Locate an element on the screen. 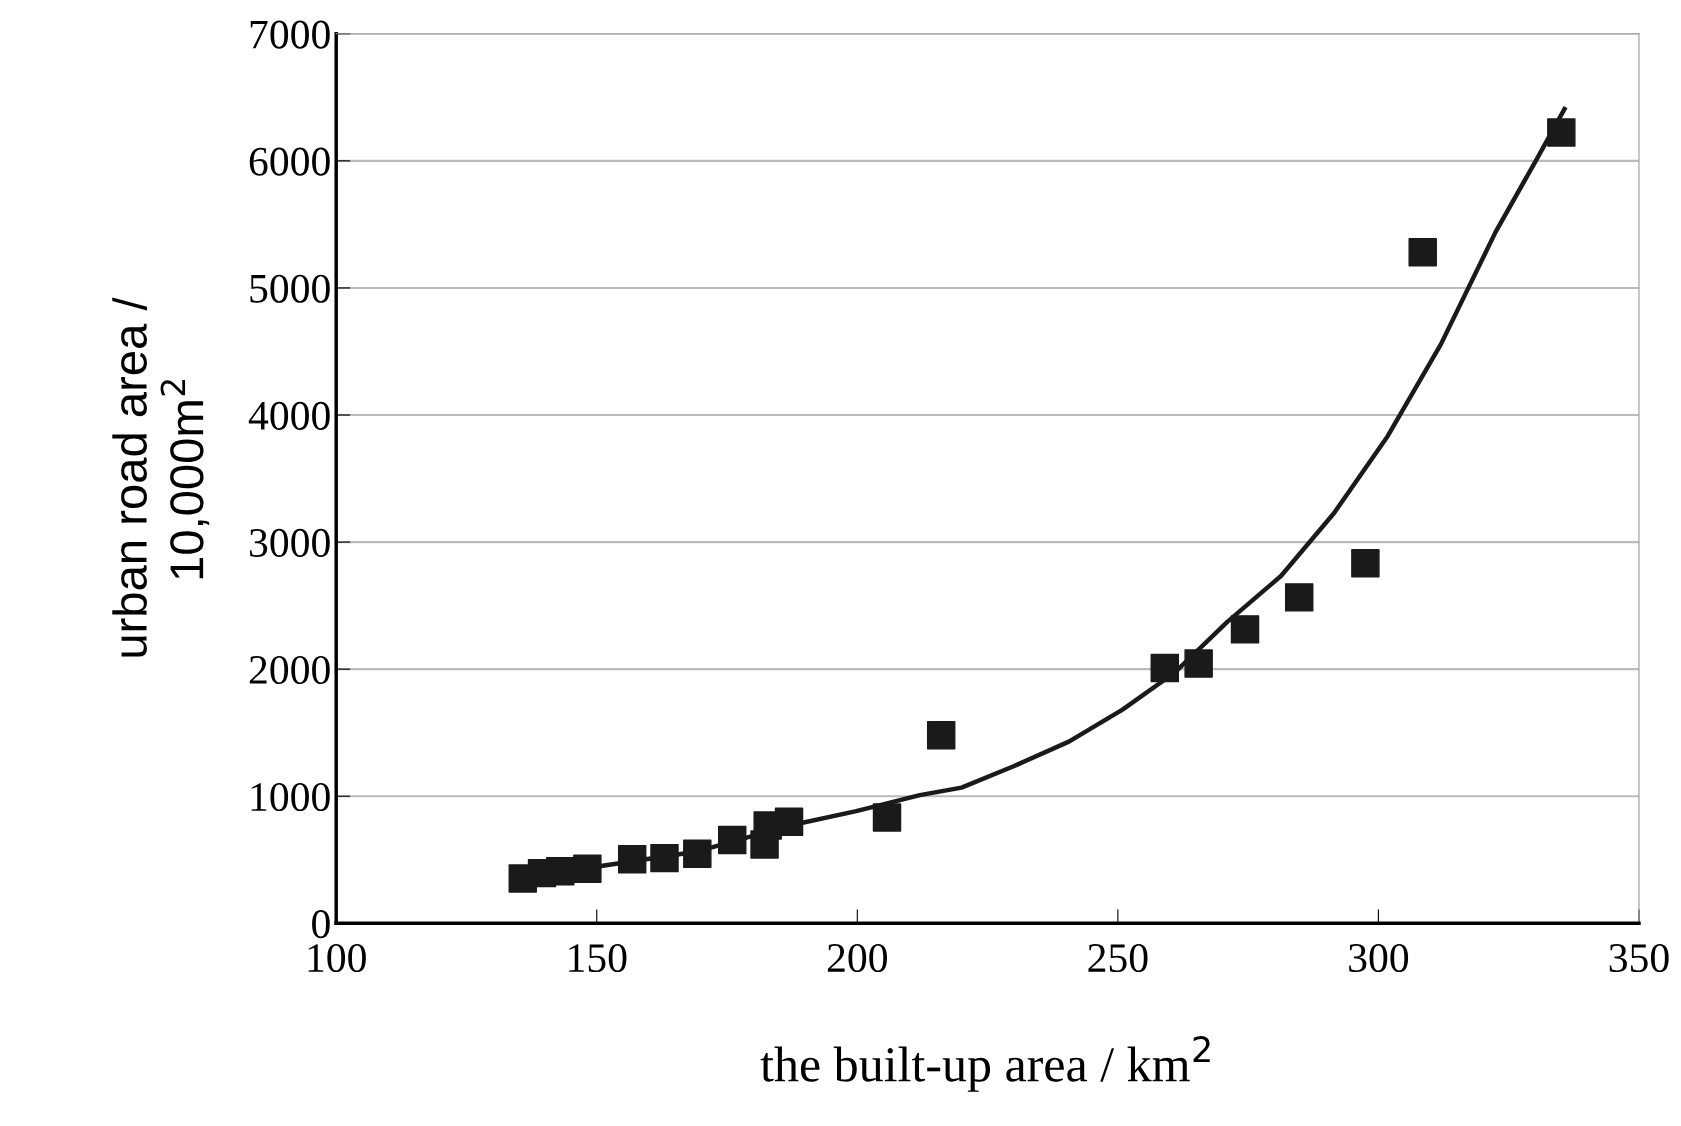 The width and height of the screenshot is (1681, 1126). y-tick-label: 7000 is located at coordinates (290, 34).